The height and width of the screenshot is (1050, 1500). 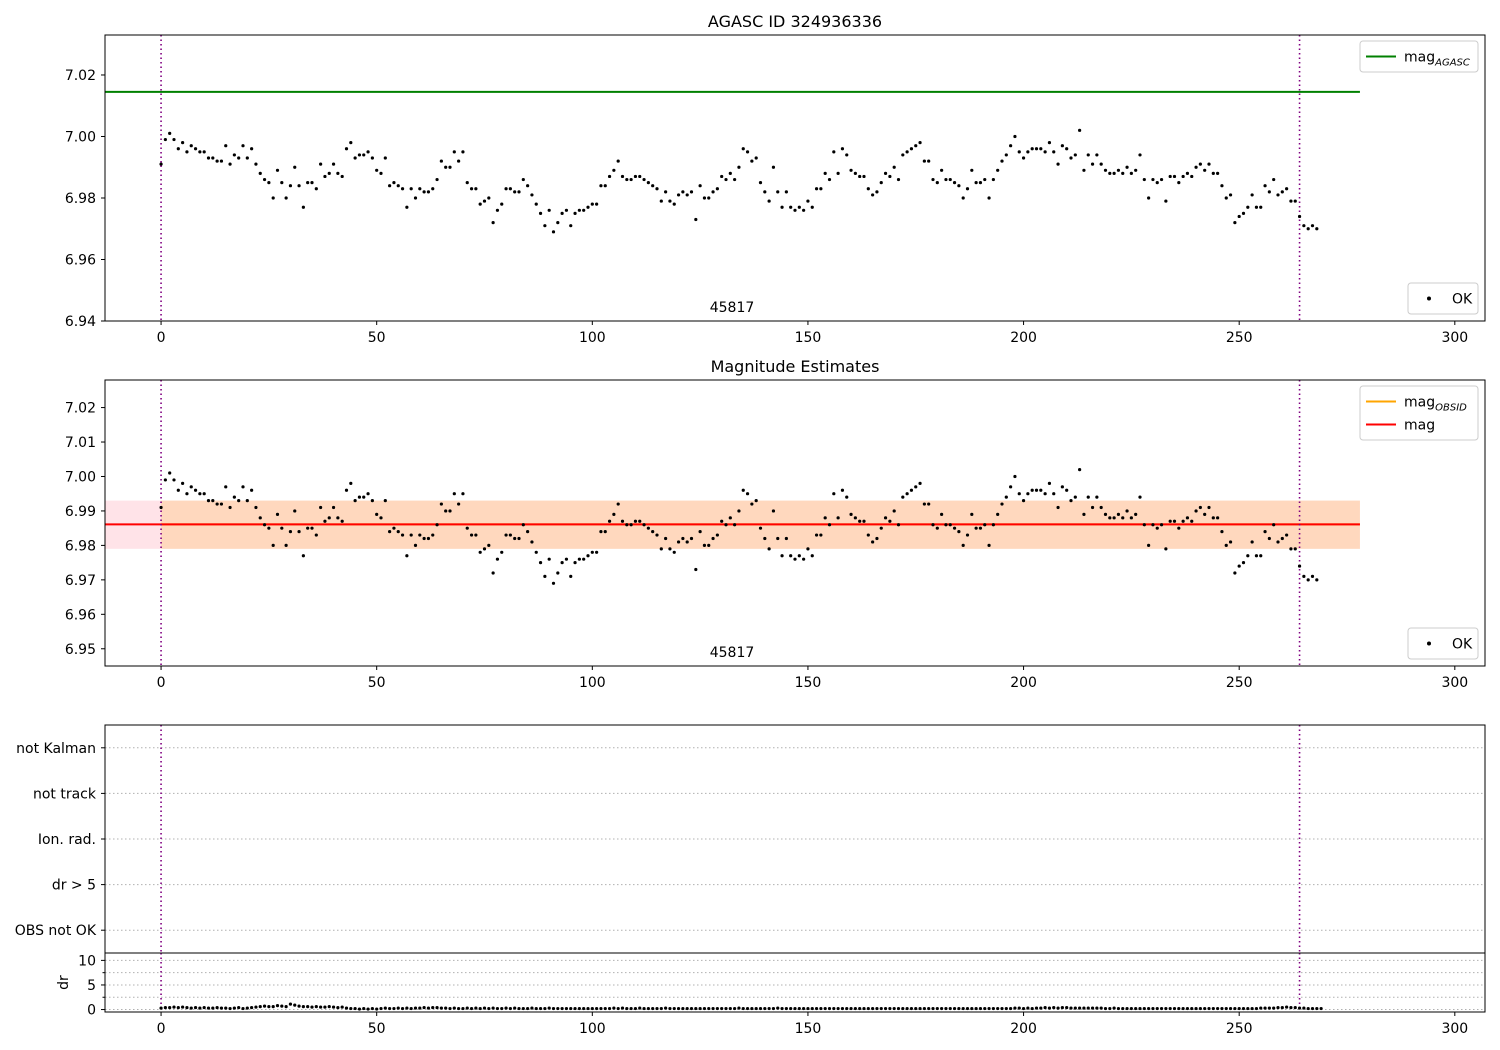 I want to click on legend-label: magAGASC, so click(x=1437, y=59).